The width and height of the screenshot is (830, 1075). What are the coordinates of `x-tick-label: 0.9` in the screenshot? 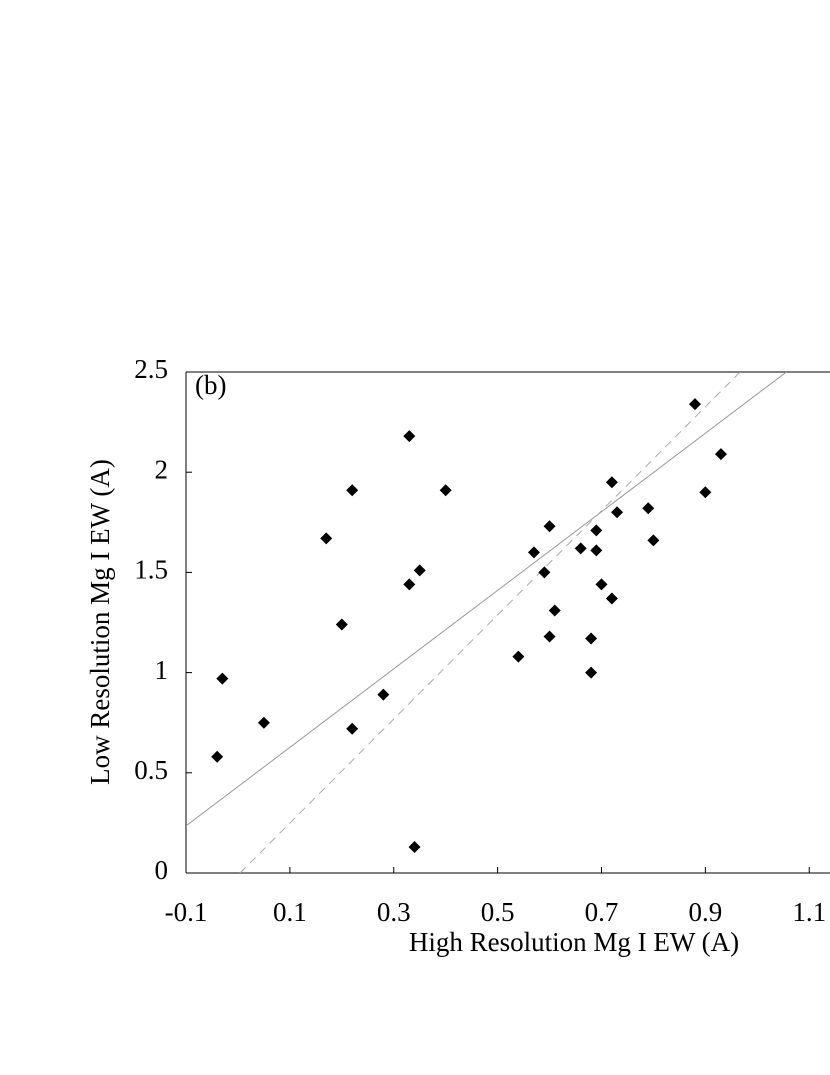 It's located at (705, 912).